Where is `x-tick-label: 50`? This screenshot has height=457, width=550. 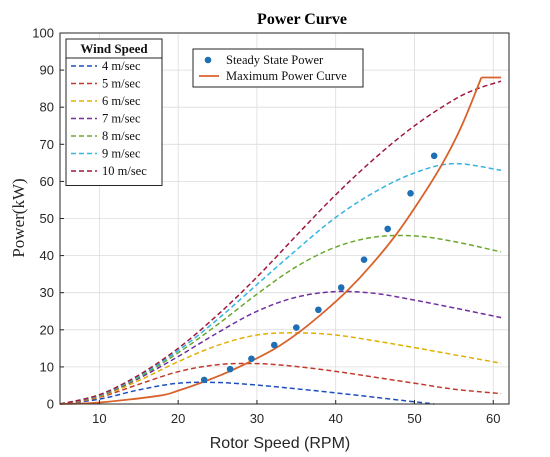 x-tick-label: 50 is located at coordinates (414, 418).